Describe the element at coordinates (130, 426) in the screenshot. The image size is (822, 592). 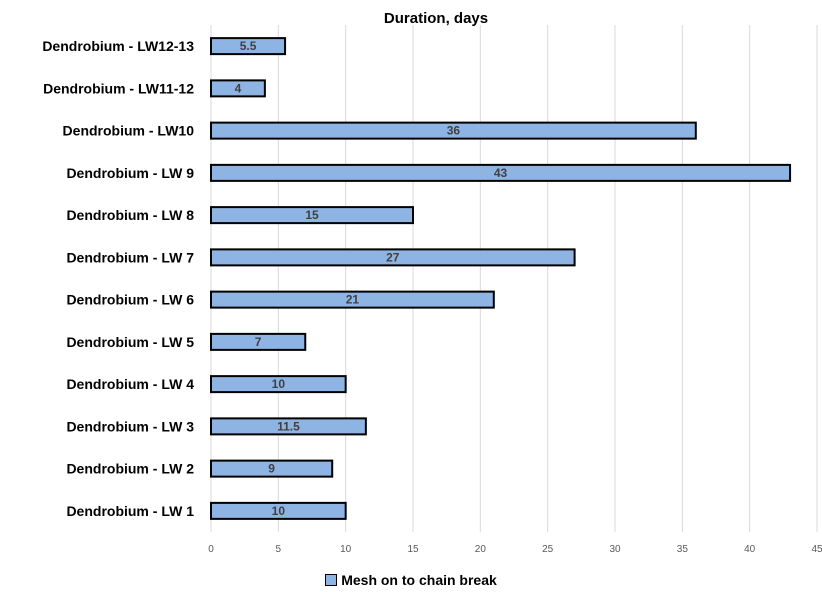
I see `category-label: Dendrobium - LW 3` at that location.